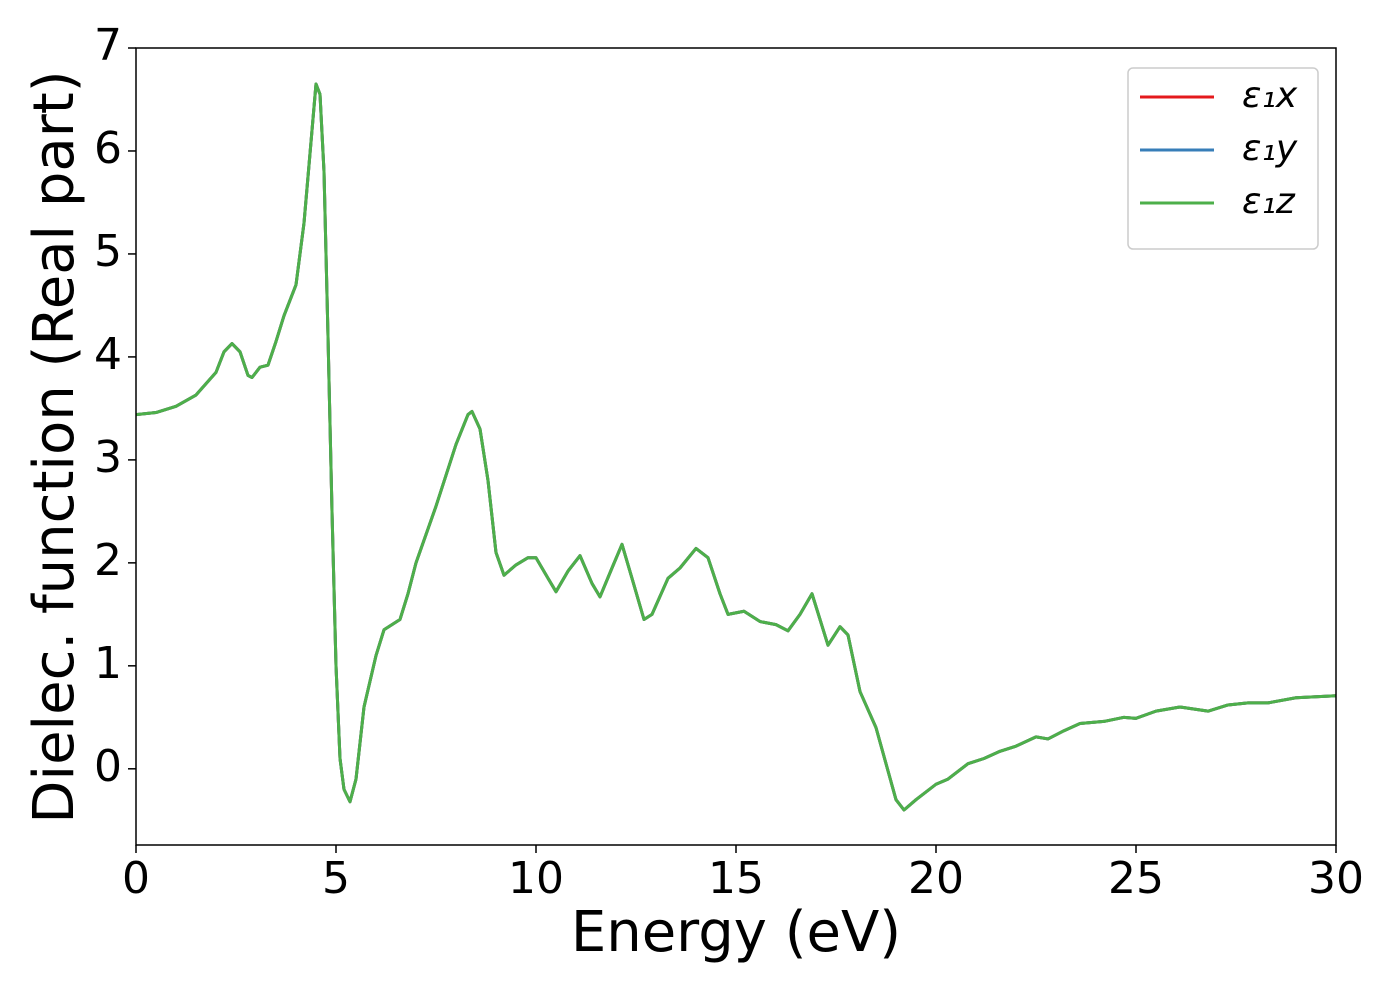  Describe the element at coordinates (536, 878) in the screenshot. I see `x-tick-label: 10` at that location.